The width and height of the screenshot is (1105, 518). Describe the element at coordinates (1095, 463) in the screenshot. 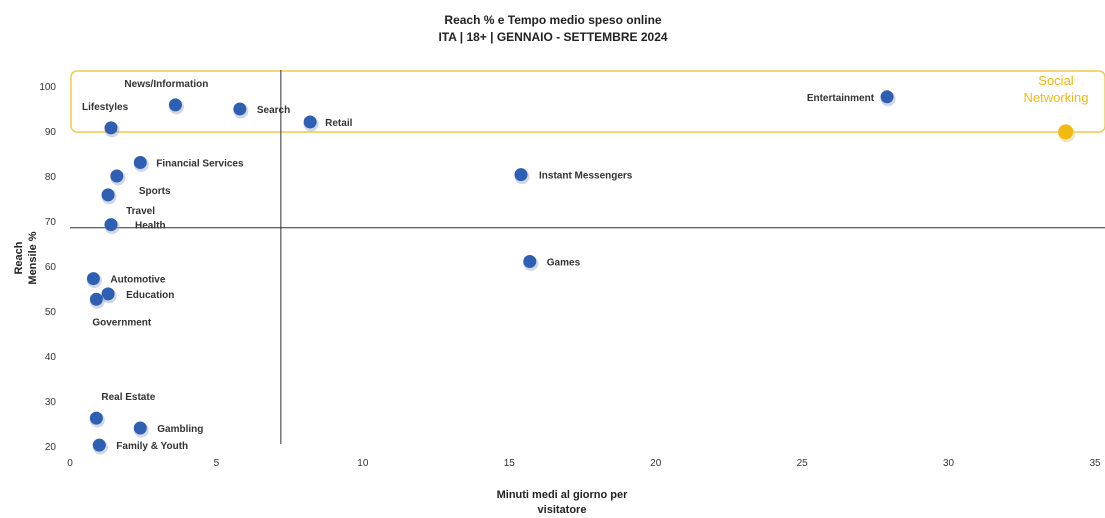

I see `x-tick-label: 35` at that location.